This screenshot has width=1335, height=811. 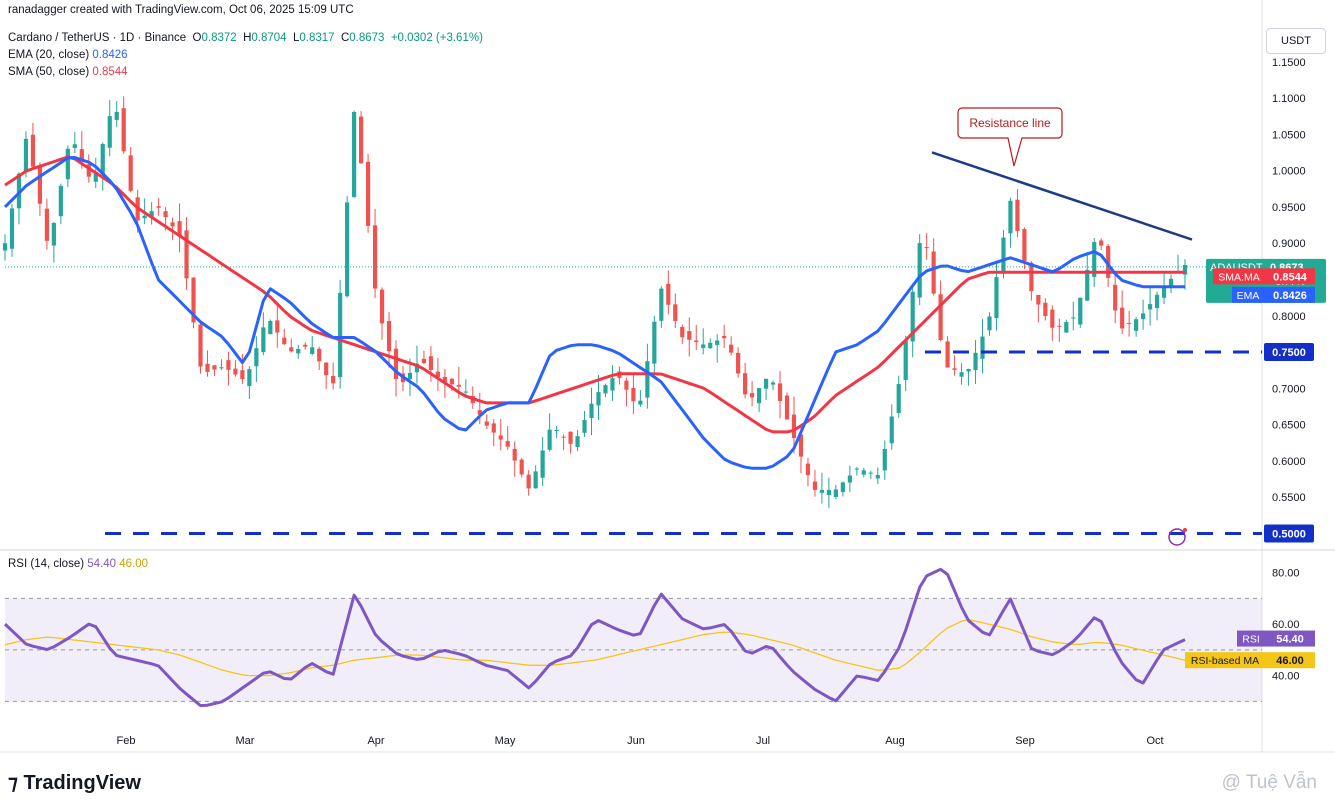 I want to click on rsi-band, so click(x=633, y=650).